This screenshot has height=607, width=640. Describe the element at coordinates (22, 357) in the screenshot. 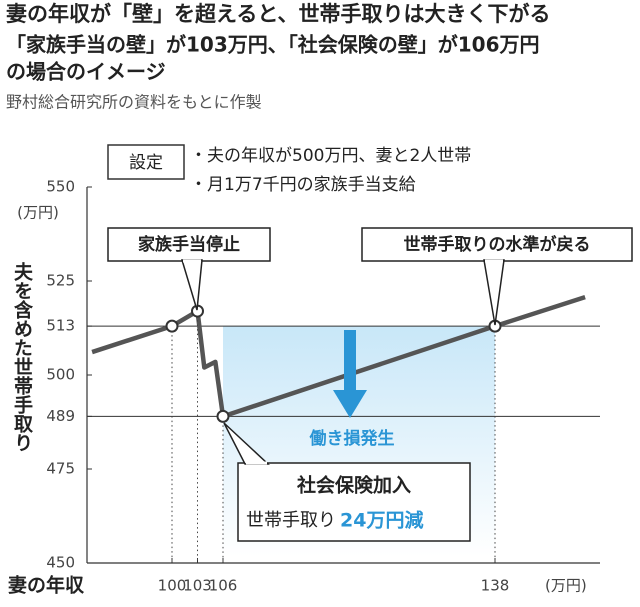

I see `y-axis-label: 夫を含めた世帯手取り` at that location.